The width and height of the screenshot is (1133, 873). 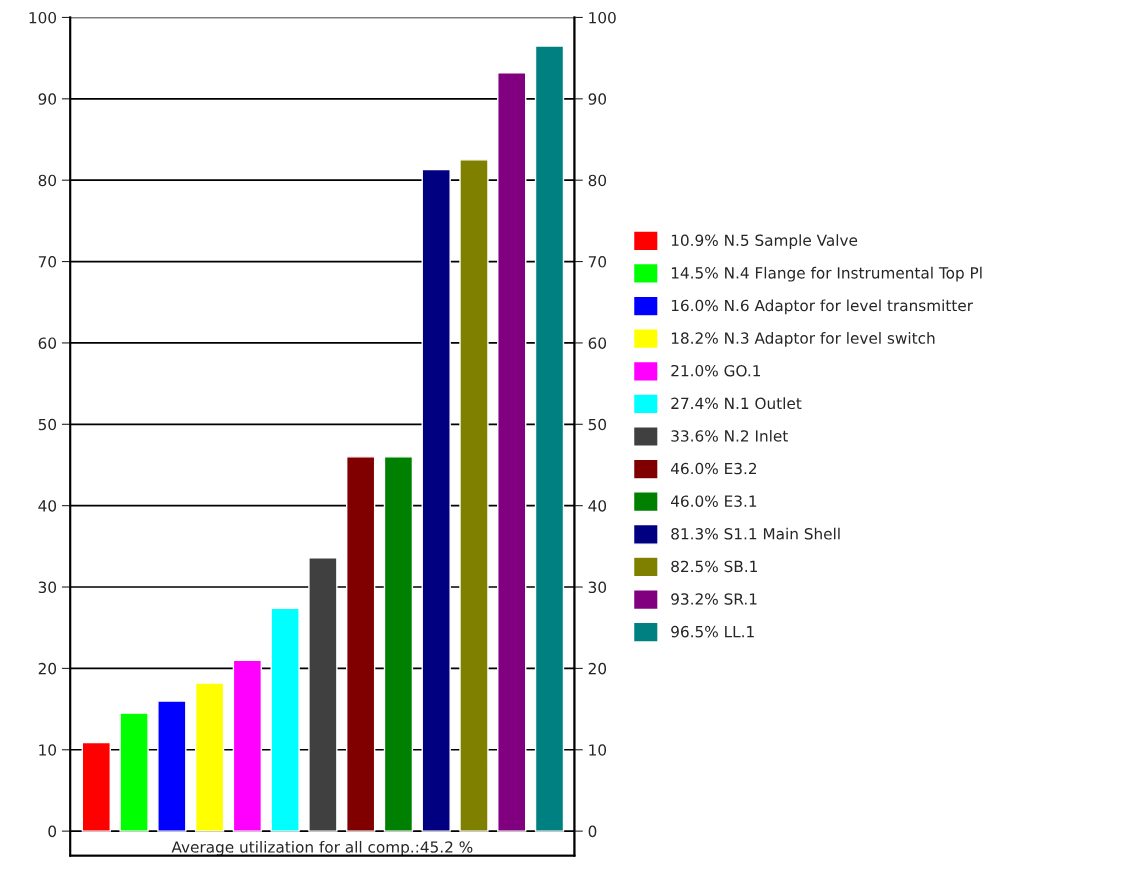 I want to click on legend-label: 93.2% SR.1, so click(x=714, y=599).